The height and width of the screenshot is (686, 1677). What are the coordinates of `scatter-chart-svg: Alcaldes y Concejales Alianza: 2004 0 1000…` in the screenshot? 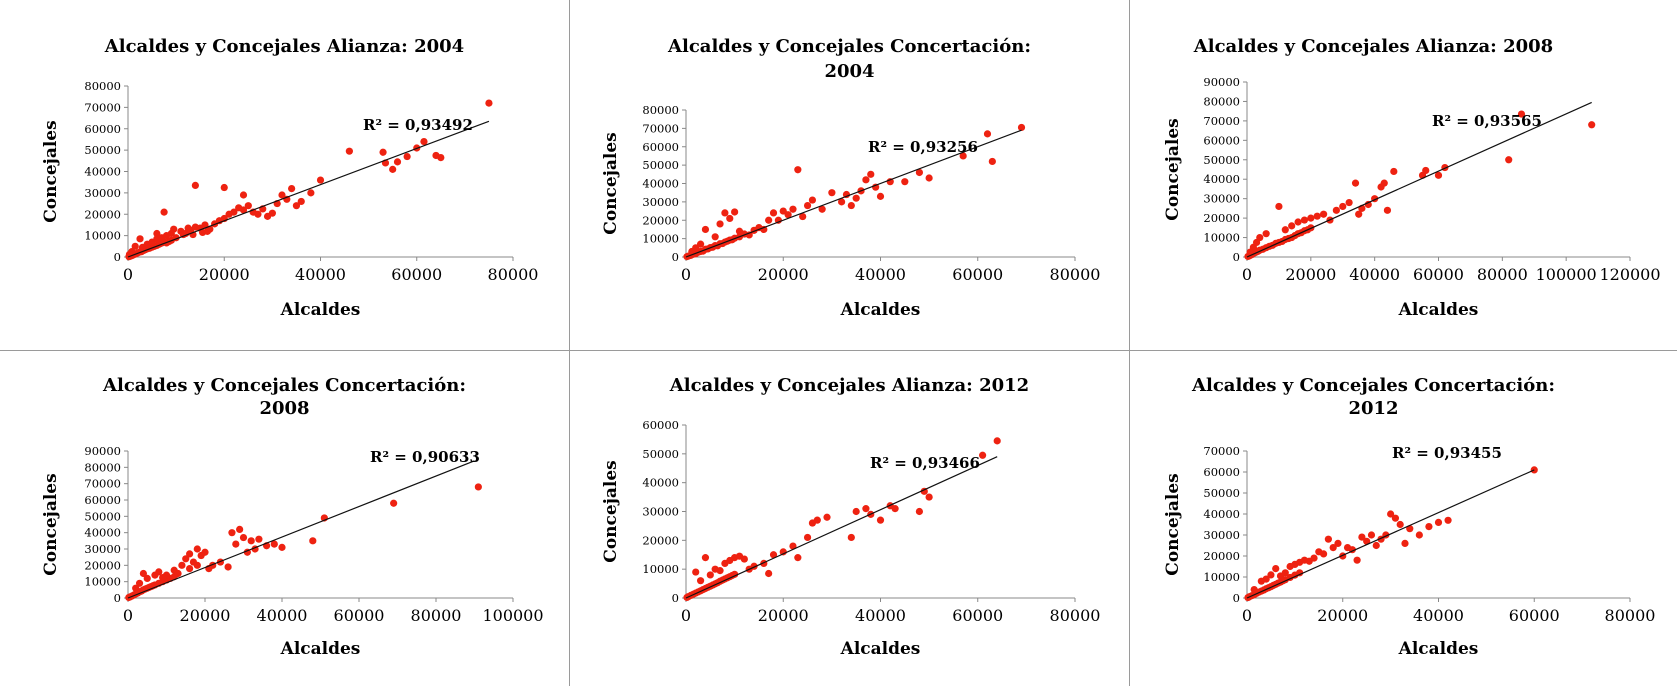 It's located at (289, 178).